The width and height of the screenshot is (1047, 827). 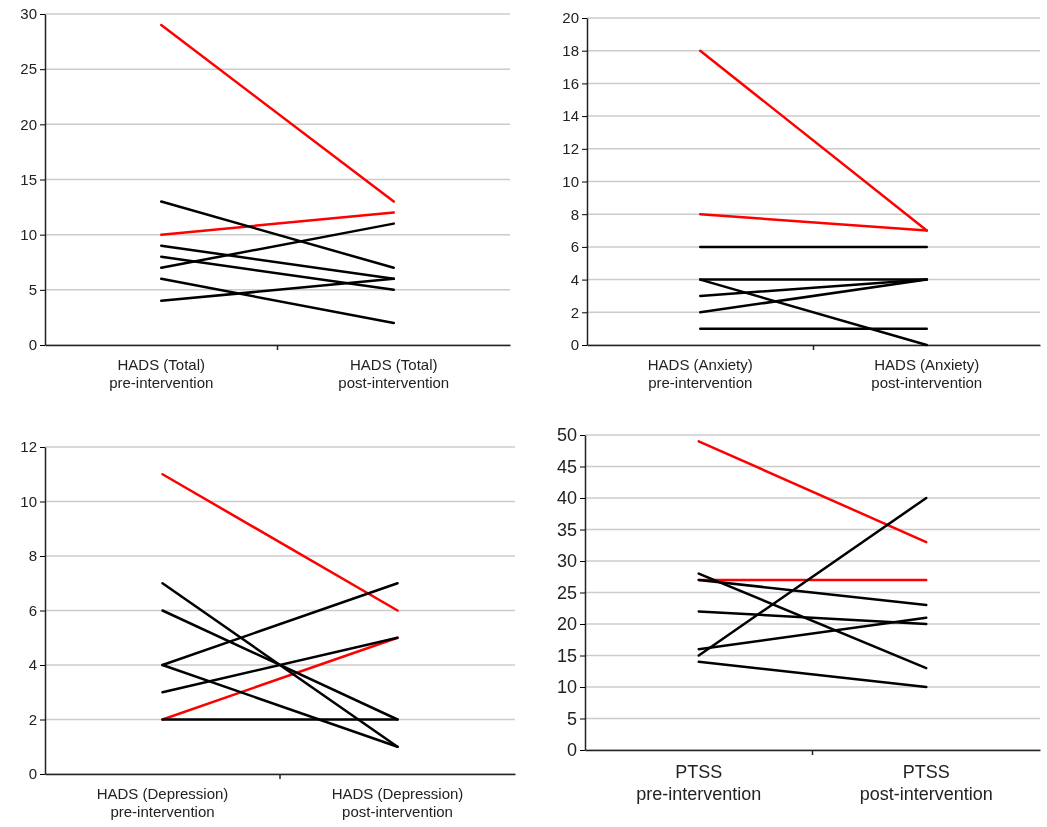 What do you see at coordinates (570, 83) in the screenshot?
I see `y-tick-label: 16` at bounding box center [570, 83].